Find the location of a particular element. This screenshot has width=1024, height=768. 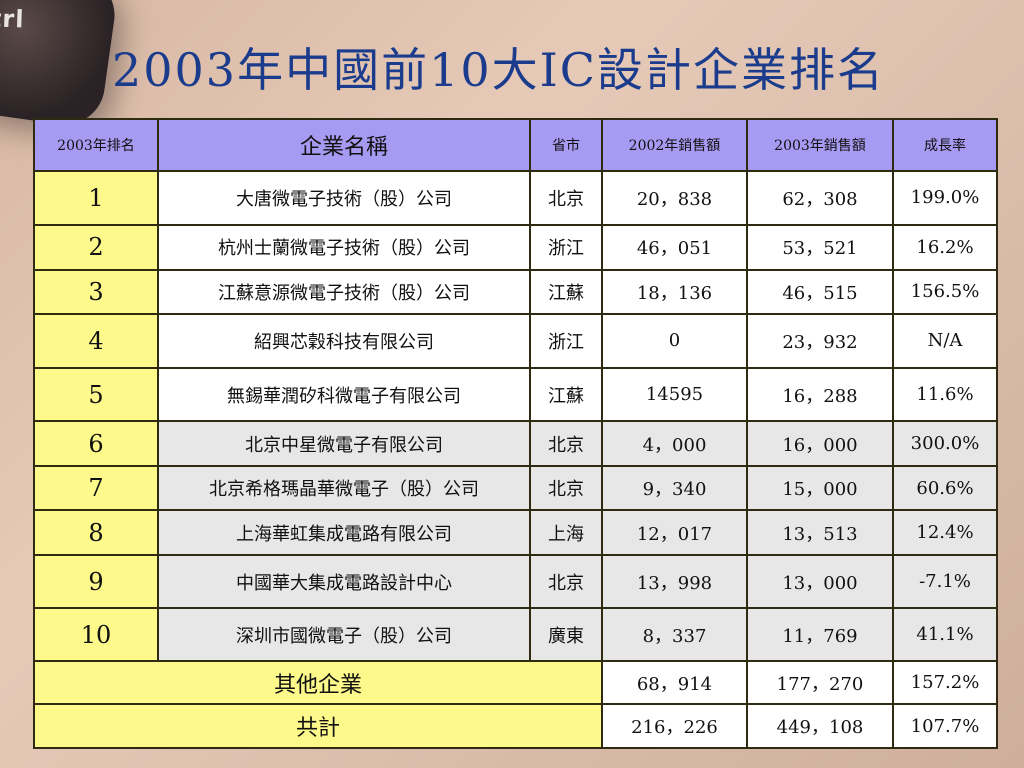

growth-cell: 12.4% is located at coordinates (945, 532).